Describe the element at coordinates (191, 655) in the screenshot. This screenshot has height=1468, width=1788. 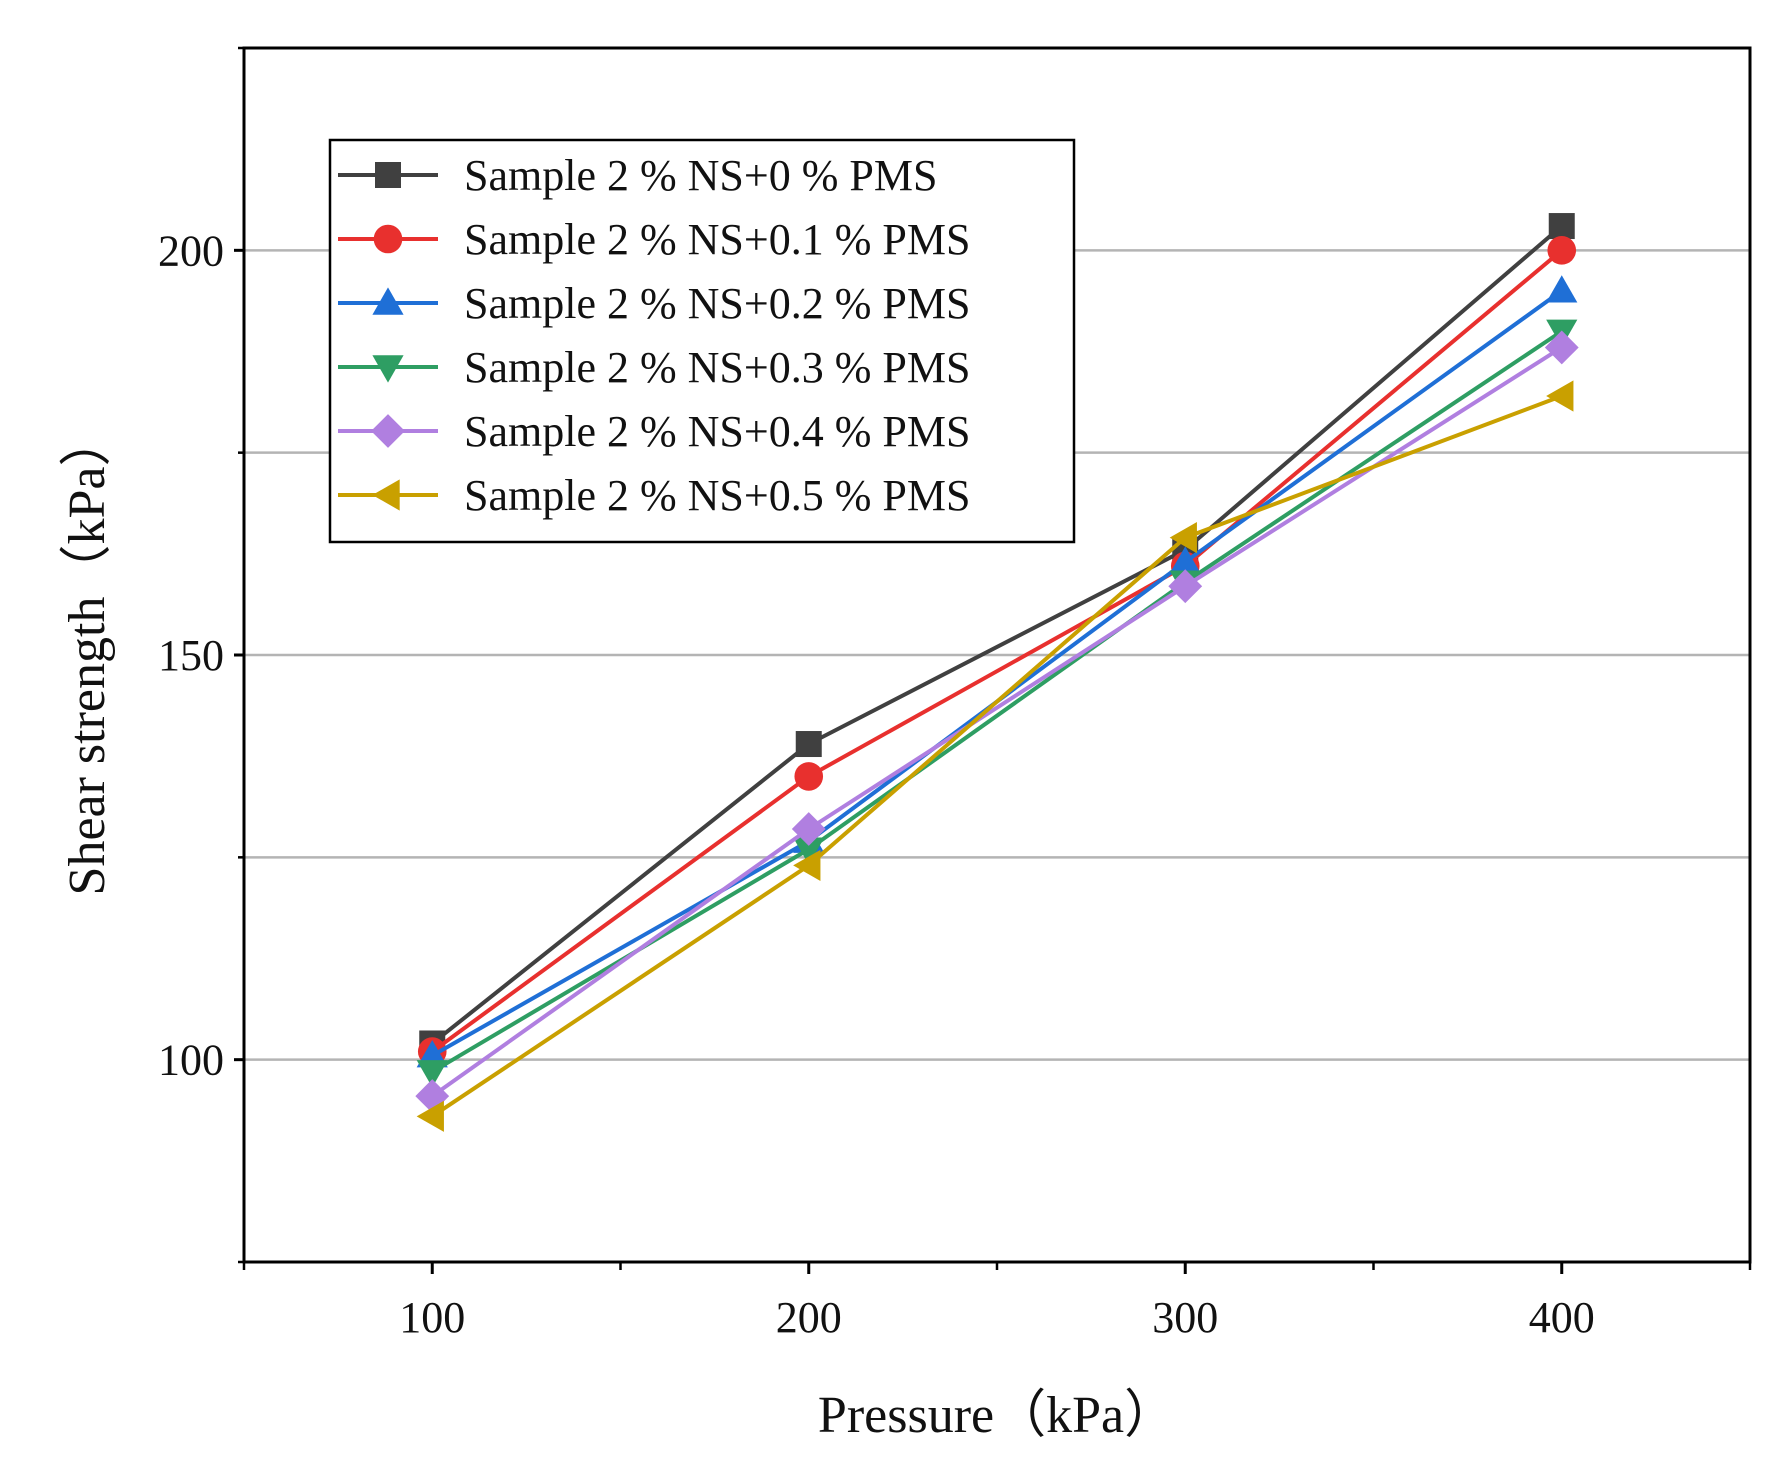
I see `y-tick-label: 150` at that location.